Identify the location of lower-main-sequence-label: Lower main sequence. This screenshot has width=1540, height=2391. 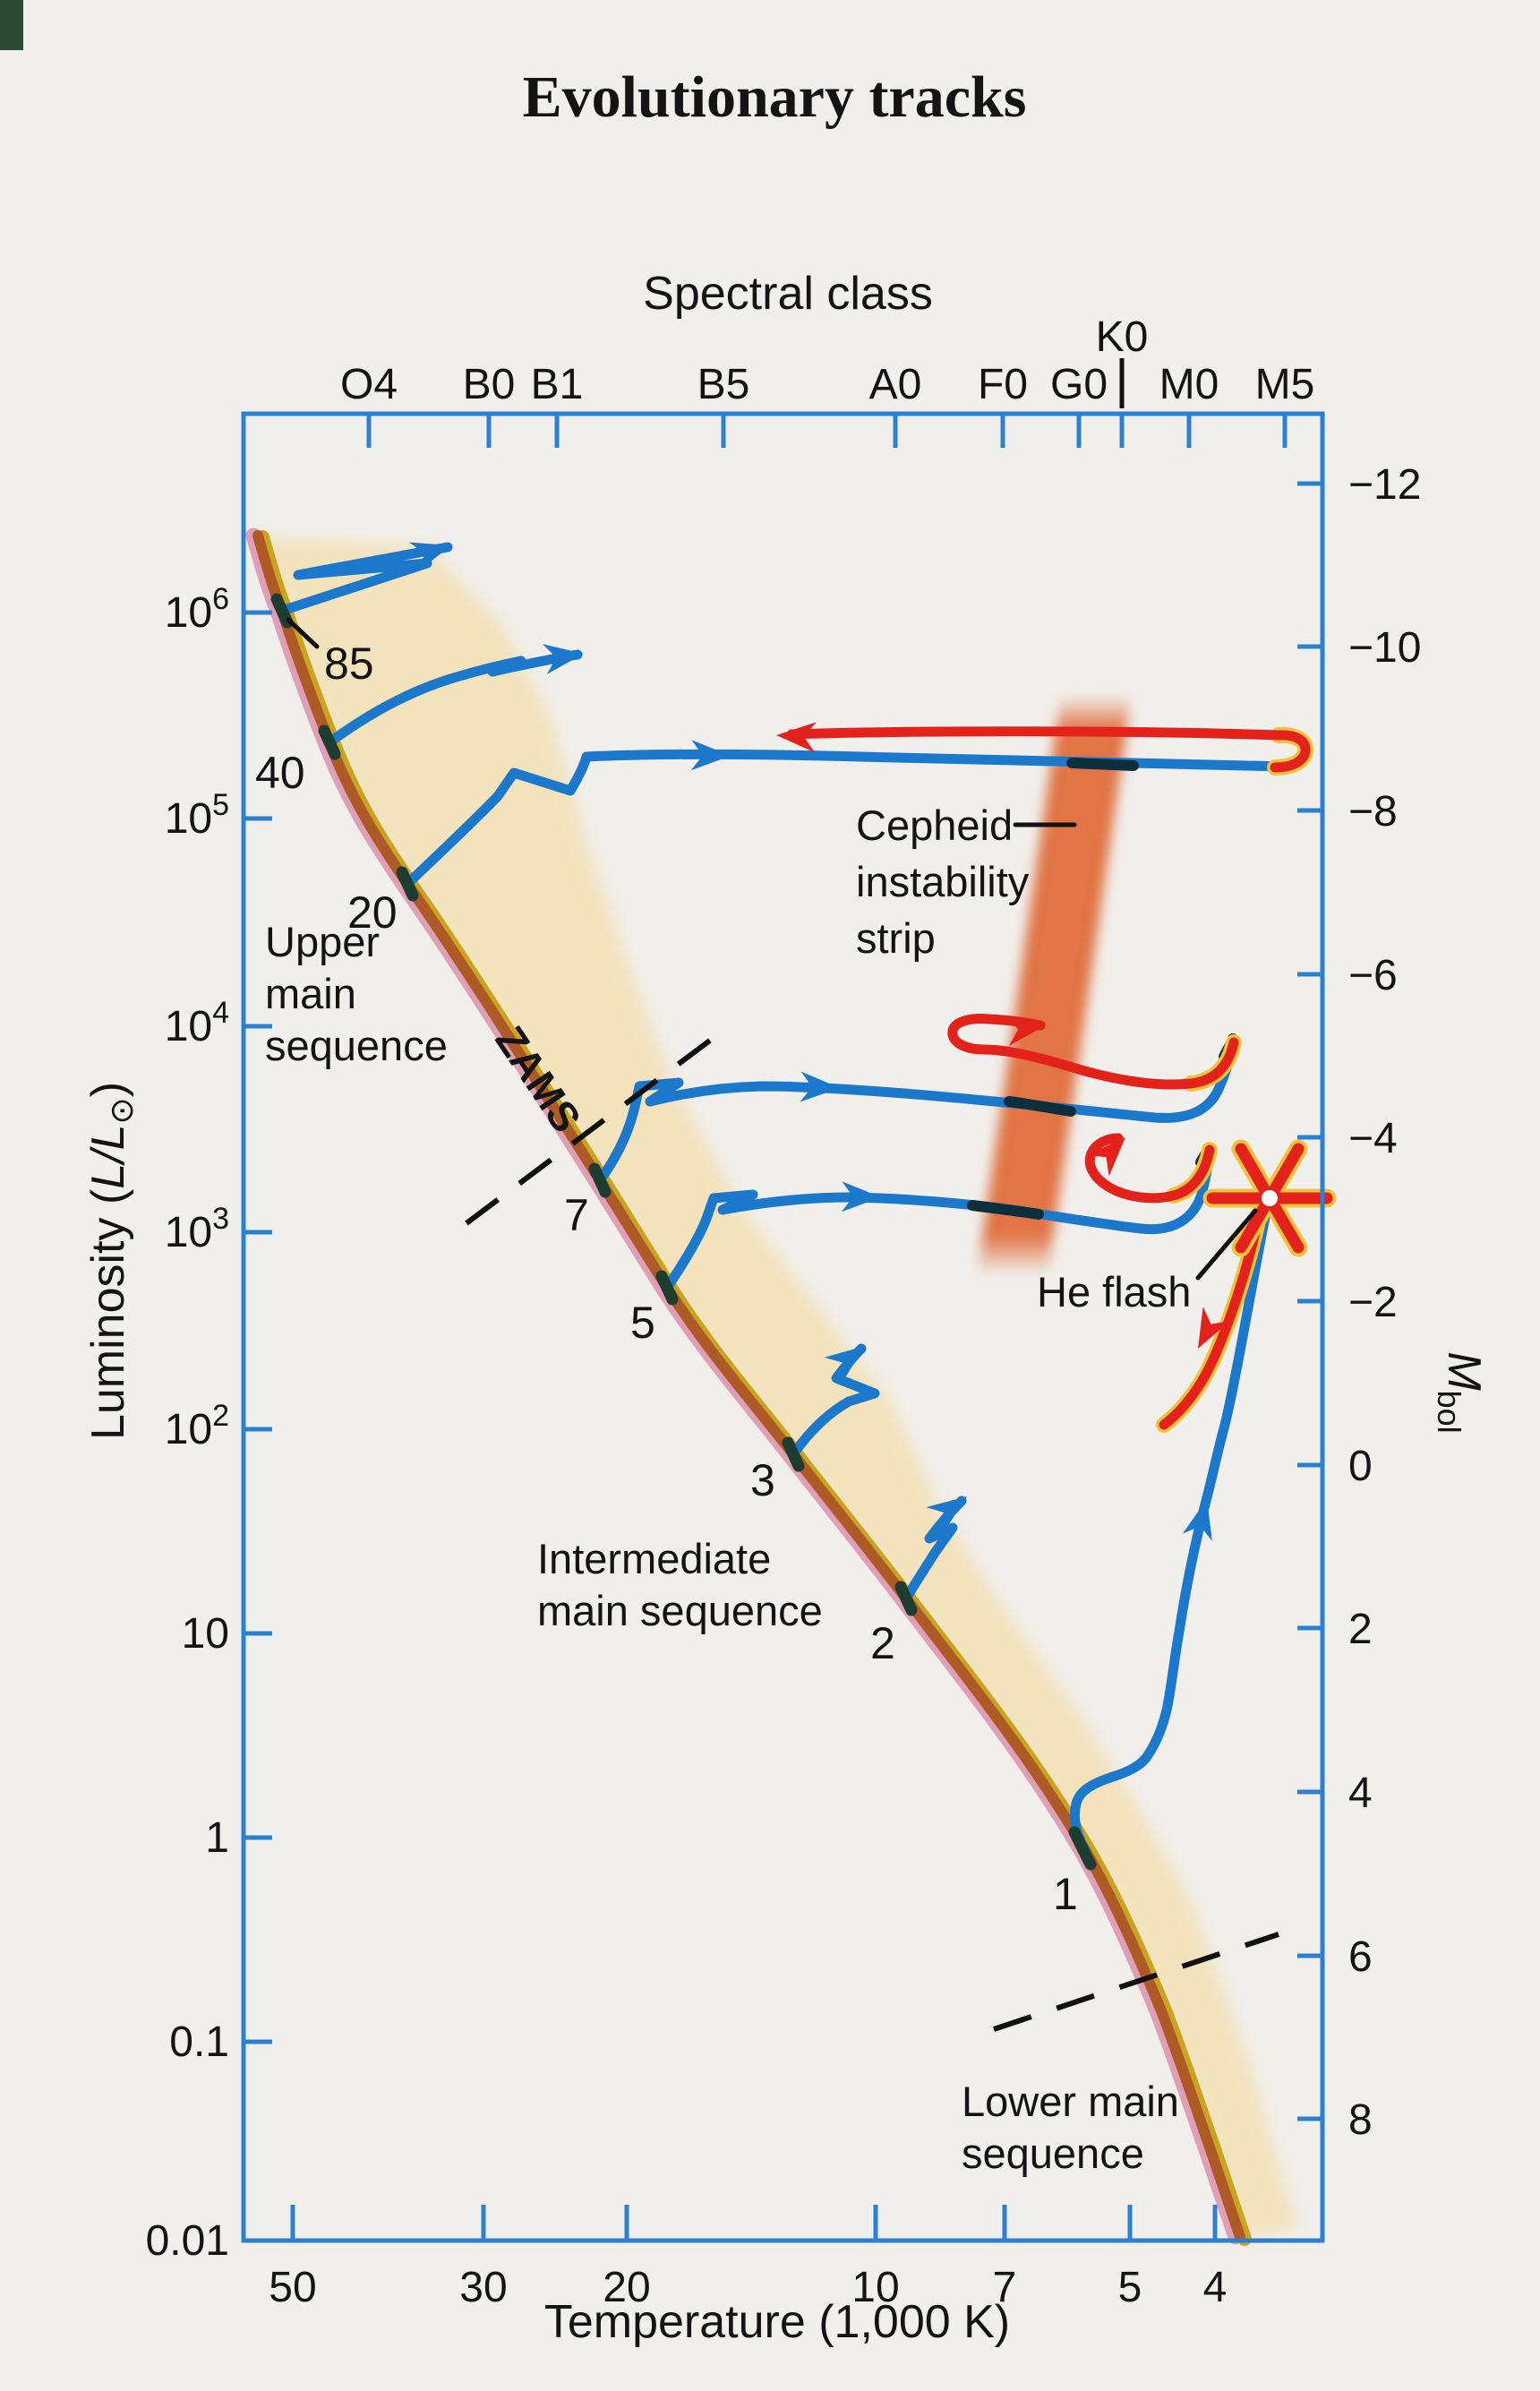
(1070, 2127).